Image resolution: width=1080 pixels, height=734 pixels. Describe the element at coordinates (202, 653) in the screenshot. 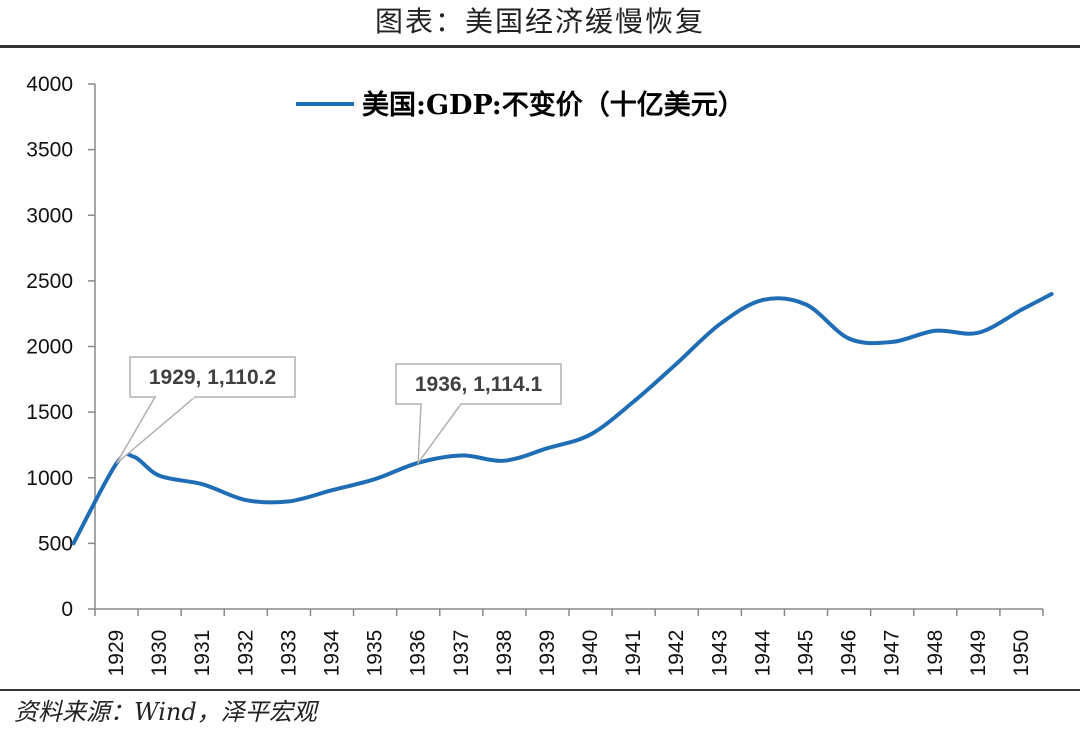

I see `x-tick-label: 1931` at that location.